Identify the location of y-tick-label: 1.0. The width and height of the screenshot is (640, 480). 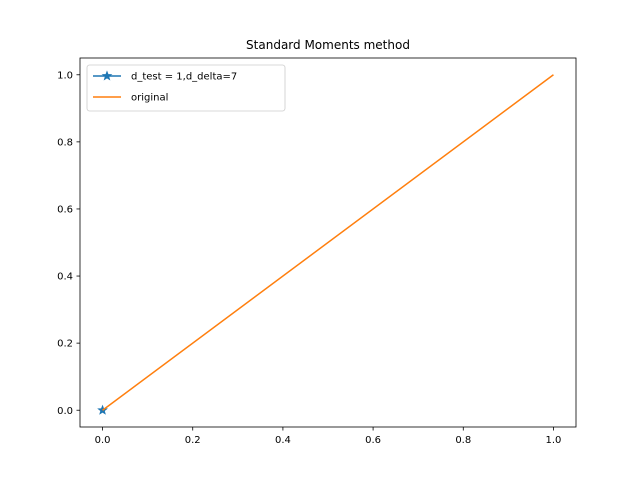
(65, 75).